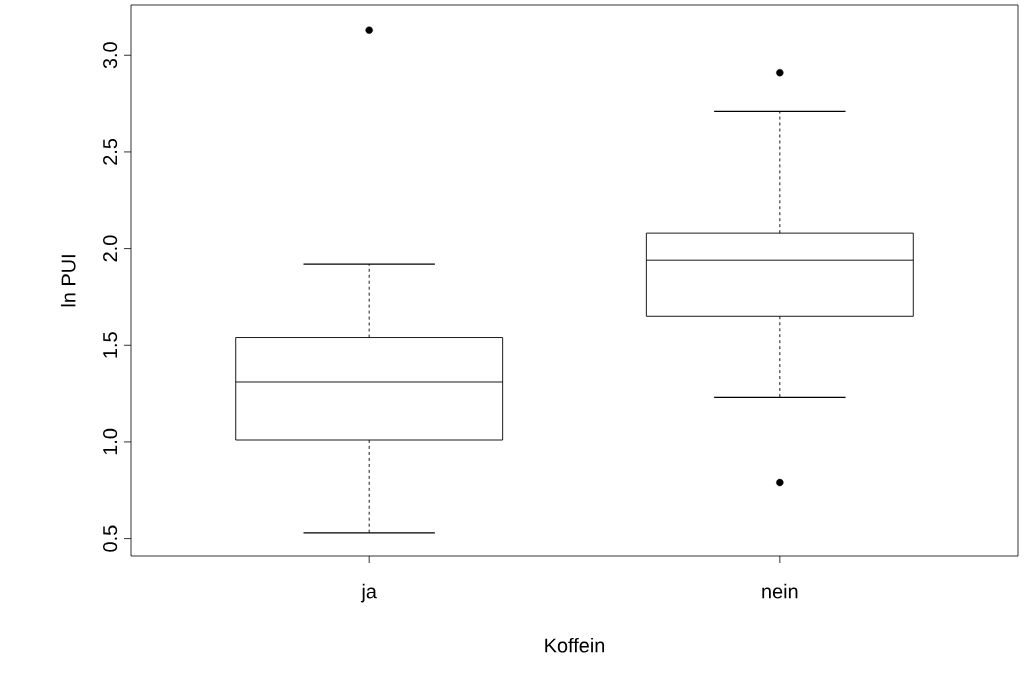 Image resolution: width=1034 pixels, height=688 pixels. What do you see at coordinates (780, 591) in the screenshot?
I see `x-tick-label: nein` at bounding box center [780, 591].